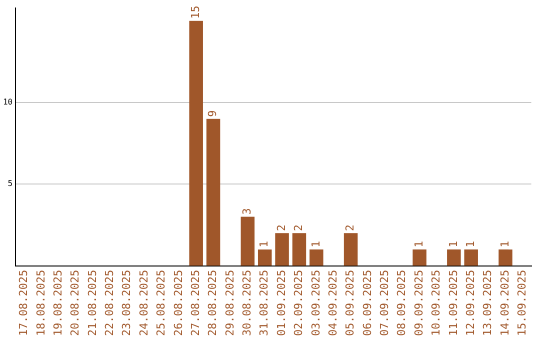  Describe the element at coordinates (247, 211) in the screenshot. I see `data-label: 3` at that location.